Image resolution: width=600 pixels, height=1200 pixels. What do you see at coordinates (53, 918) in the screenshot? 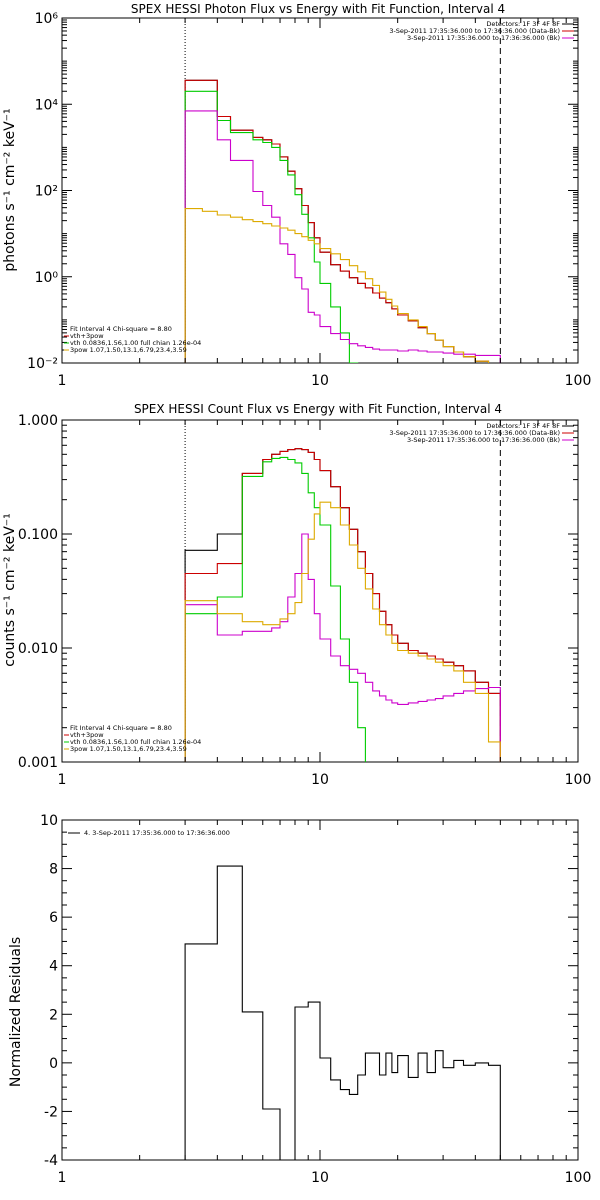
I see `y-tick-label: 6` at bounding box center [53, 918].